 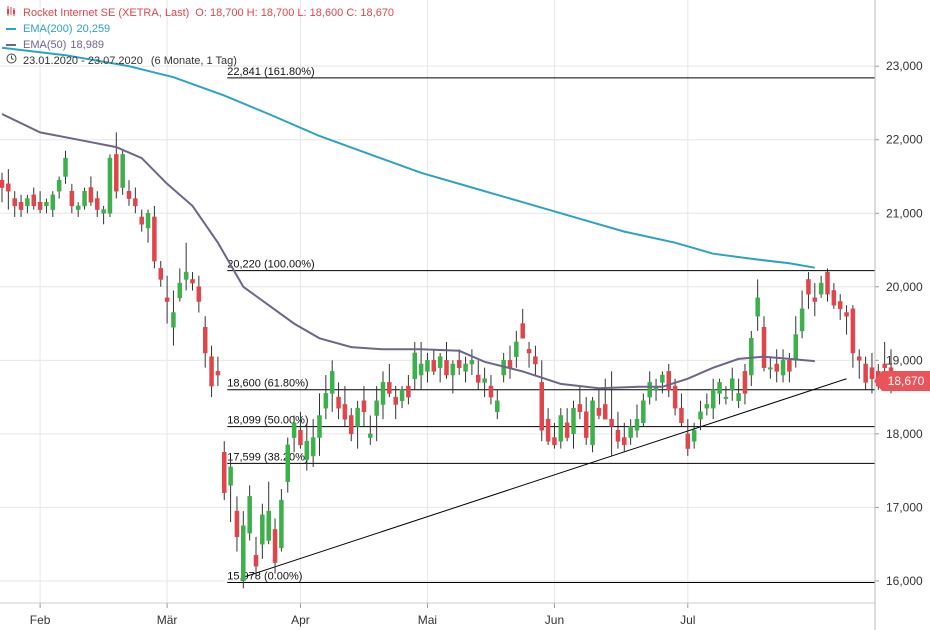 What do you see at coordinates (687, 620) in the screenshot?
I see `x-tick-label: Jul` at bounding box center [687, 620].